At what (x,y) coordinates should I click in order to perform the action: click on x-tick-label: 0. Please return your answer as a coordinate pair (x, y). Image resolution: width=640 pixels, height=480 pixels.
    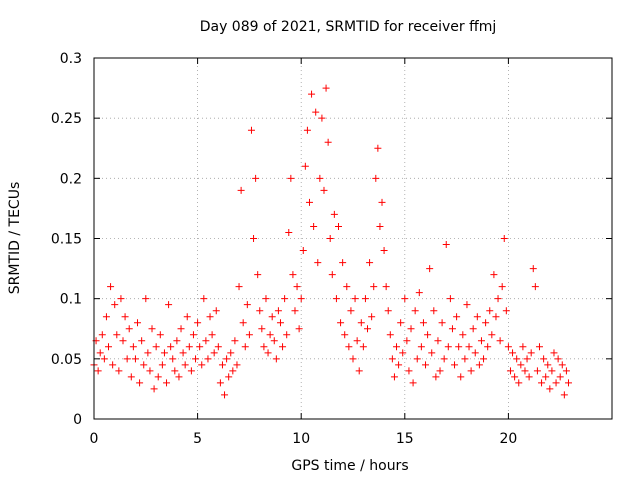
    Looking at the image, I should click on (94, 439).